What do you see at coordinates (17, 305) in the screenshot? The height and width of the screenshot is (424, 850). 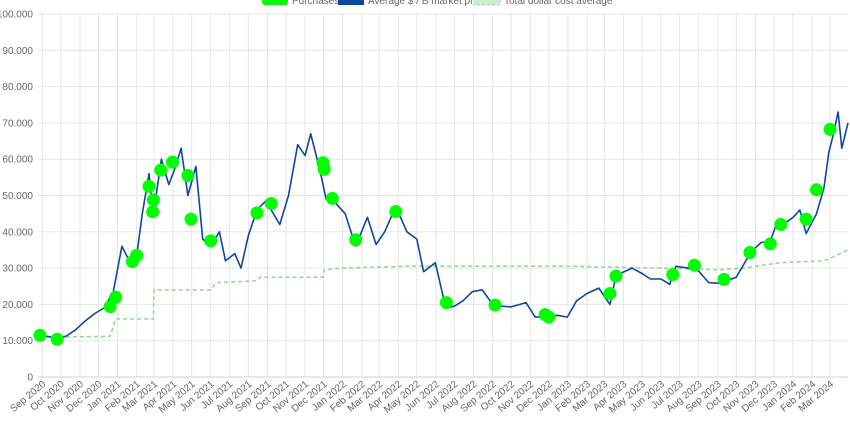 I see `y-tick-label: 20.000` at bounding box center [17, 305].